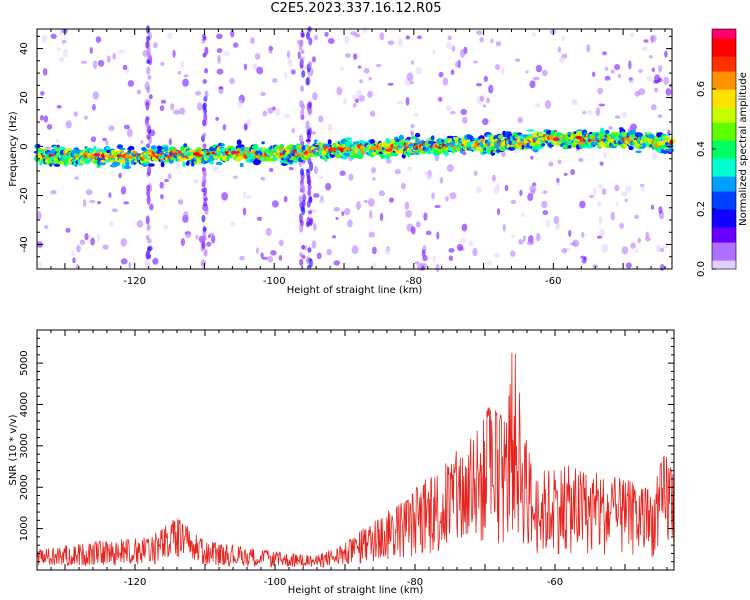 Image resolution: width=750 pixels, height=600 pixels. What do you see at coordinates (134, 281) in the screenshot?
I see `heatmap-x-tick-label: -120` at bounding box center [134, 281].